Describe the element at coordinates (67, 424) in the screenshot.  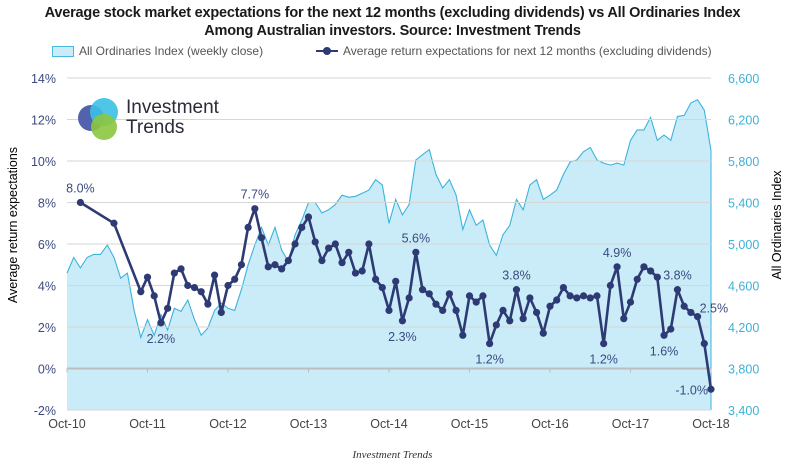
I see `x-tick-label: Oct-10` at that location.